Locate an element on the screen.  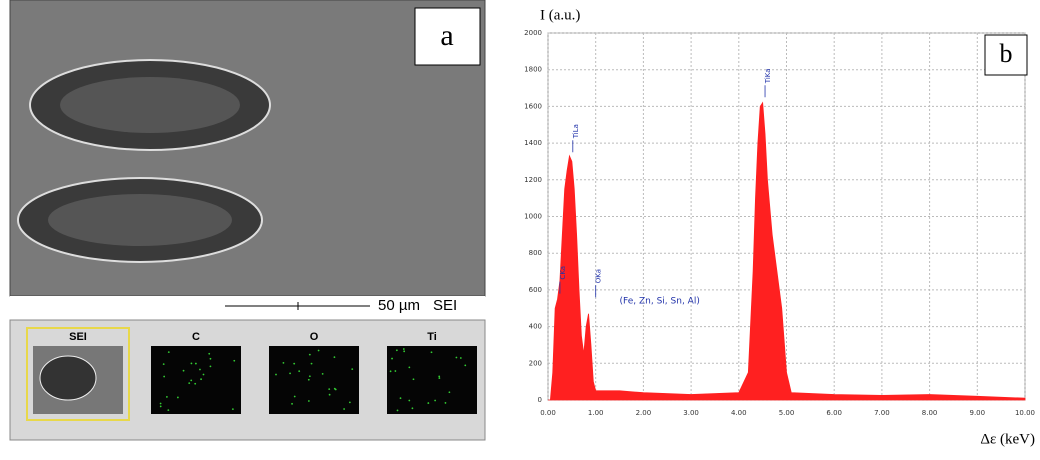
peak-label: TiLa is located at coordinates (576, 131).